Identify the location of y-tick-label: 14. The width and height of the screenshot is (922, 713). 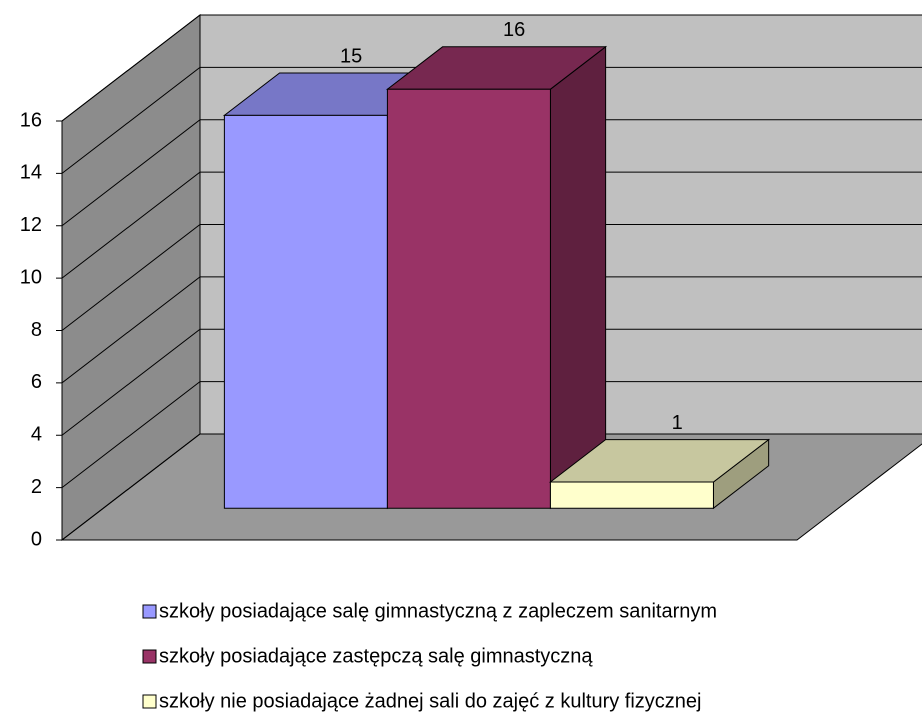
(31, 173).